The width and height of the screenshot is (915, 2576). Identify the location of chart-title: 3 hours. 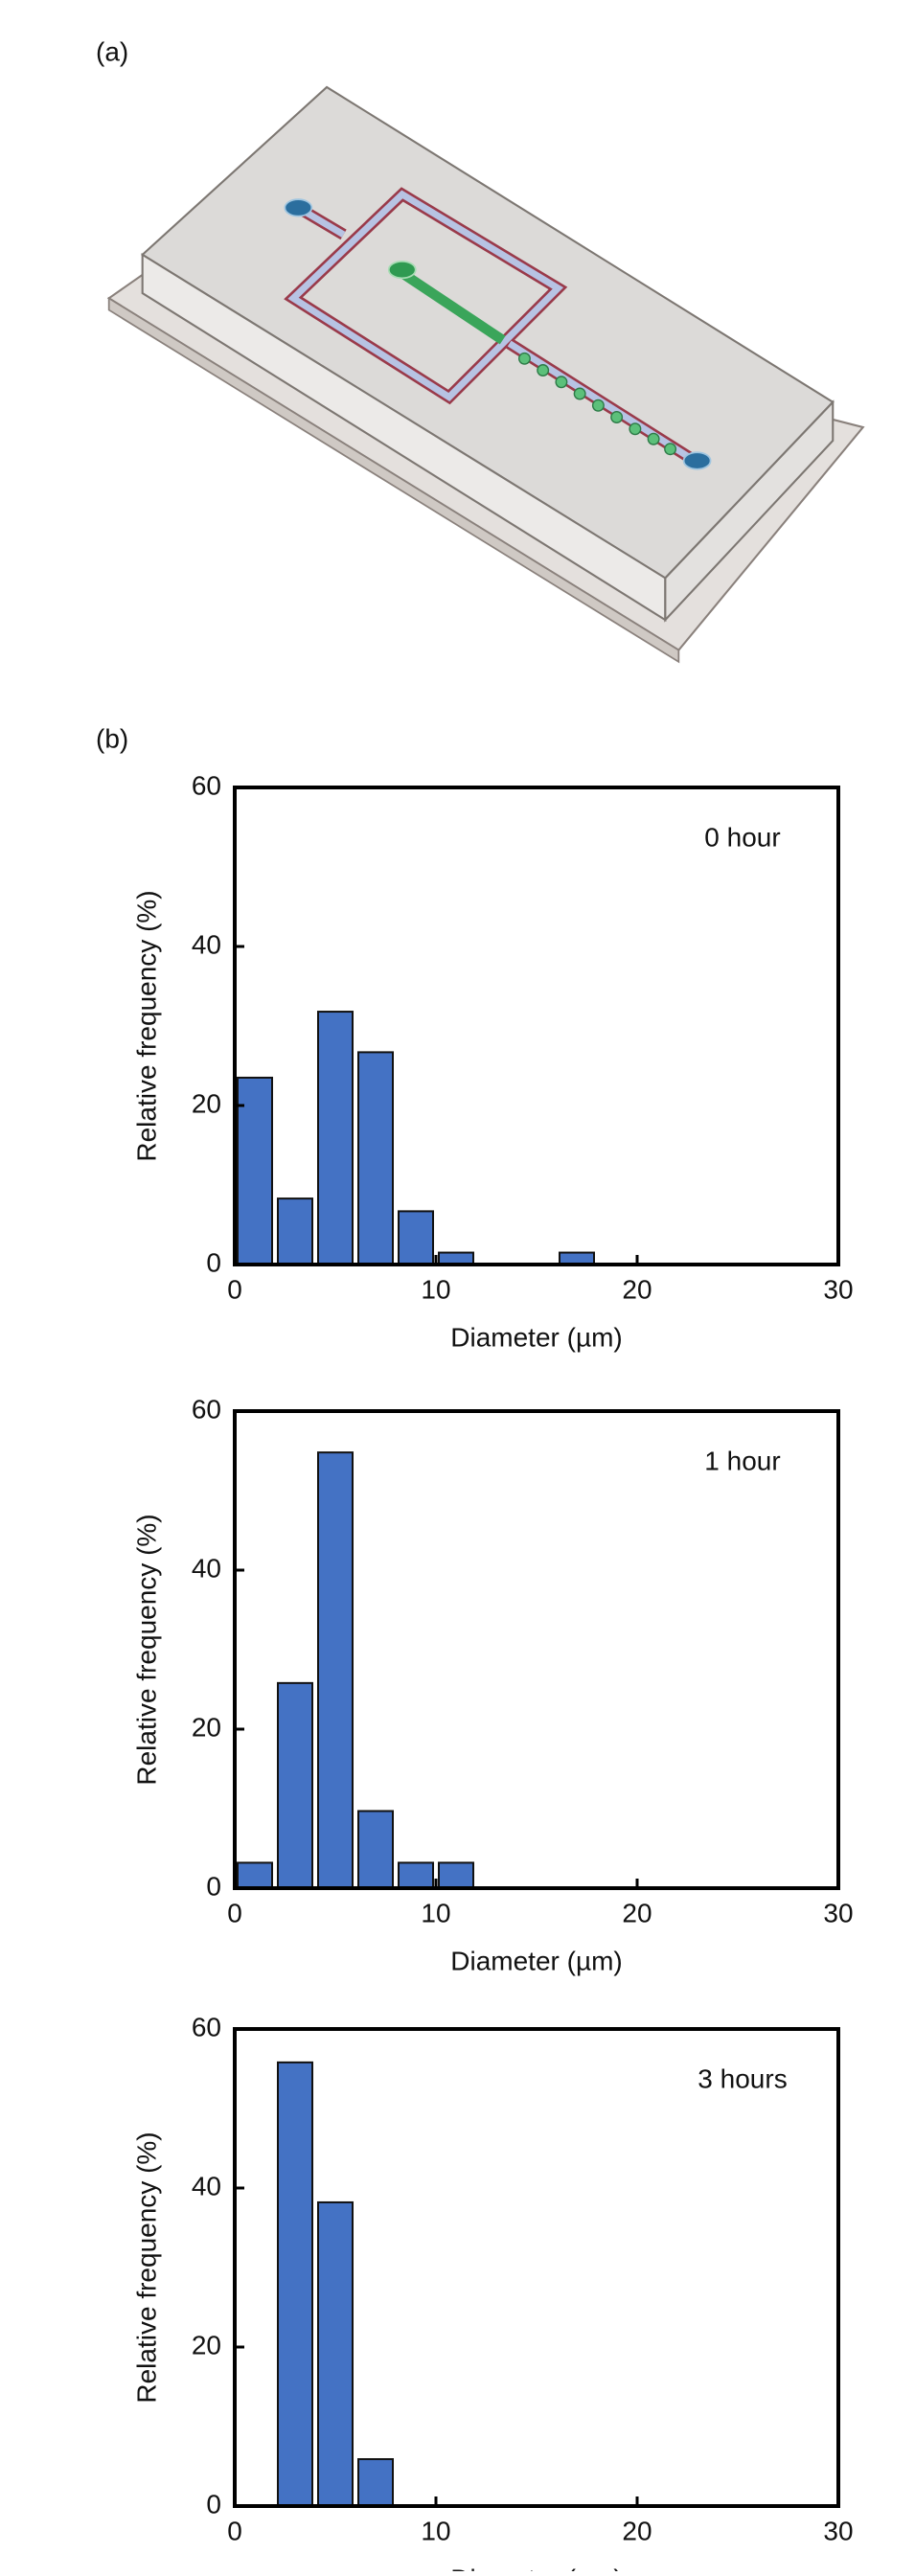
(742, 2078).